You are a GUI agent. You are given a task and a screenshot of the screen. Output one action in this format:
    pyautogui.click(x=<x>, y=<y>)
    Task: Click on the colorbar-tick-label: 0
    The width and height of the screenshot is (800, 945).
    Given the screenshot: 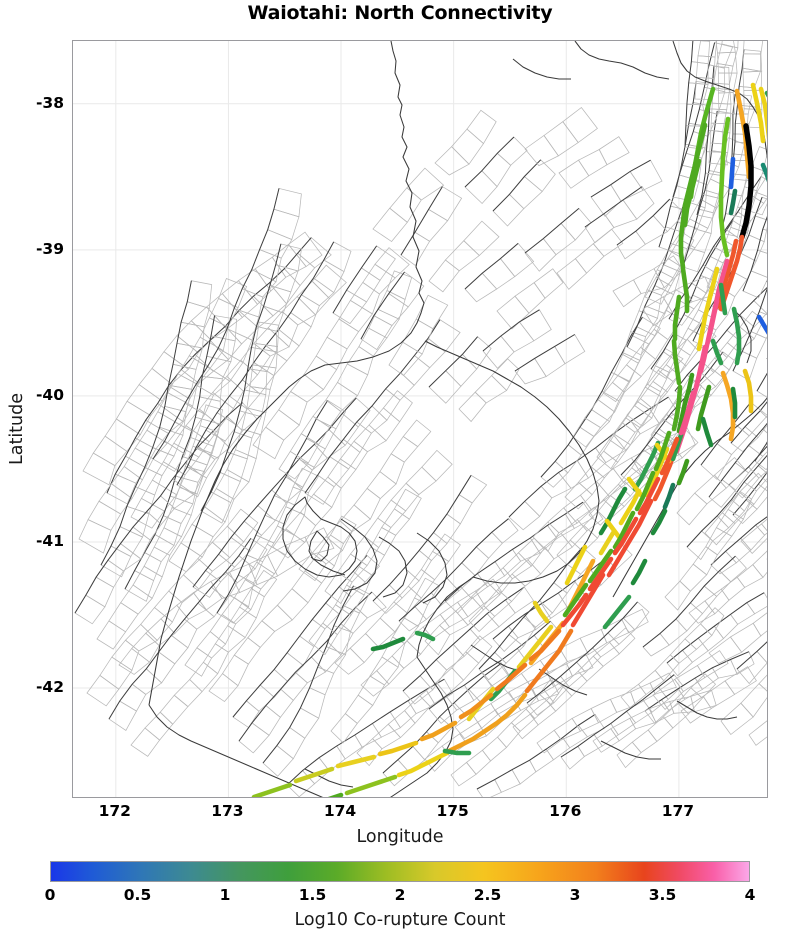 What is the action you would take?
    pyautogui.click(x=50, y=895)
    